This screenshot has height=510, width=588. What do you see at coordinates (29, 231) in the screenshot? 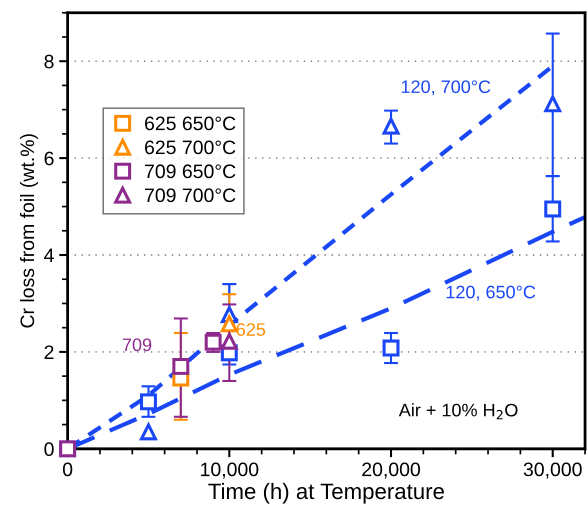
I see `y-axis-title: Cr loss from foil (wt.%)` at bounding box center [29, 231].